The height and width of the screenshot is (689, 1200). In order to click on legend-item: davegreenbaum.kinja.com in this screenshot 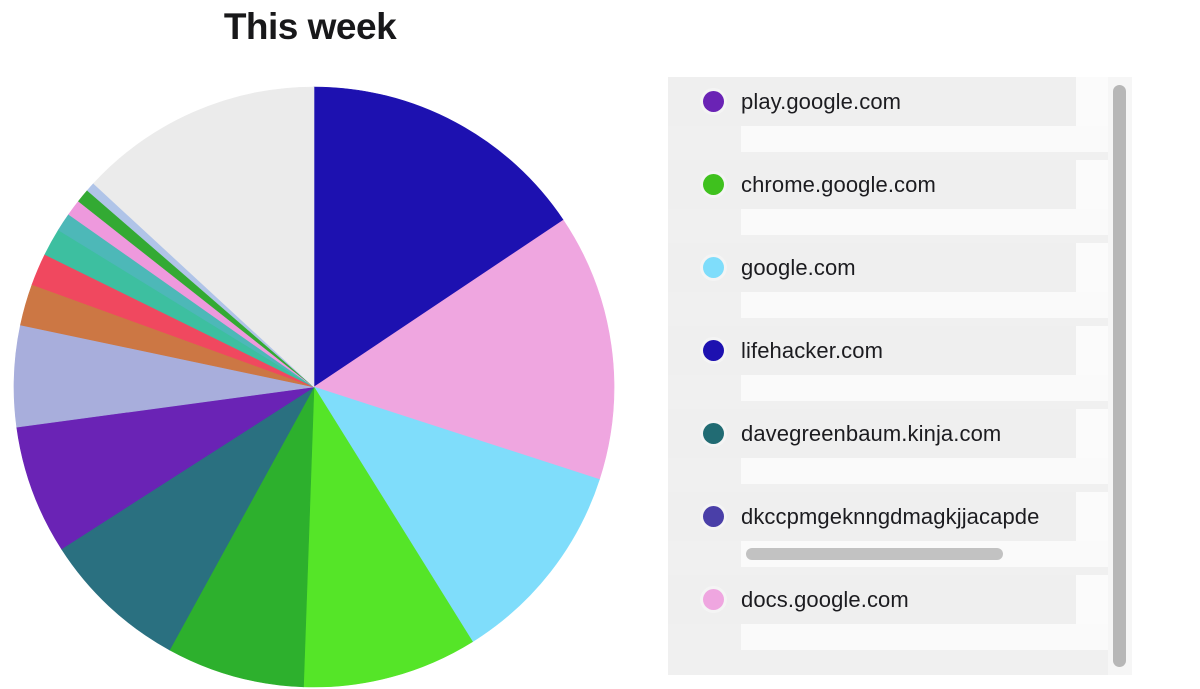, I will do `click(888, 450)`.